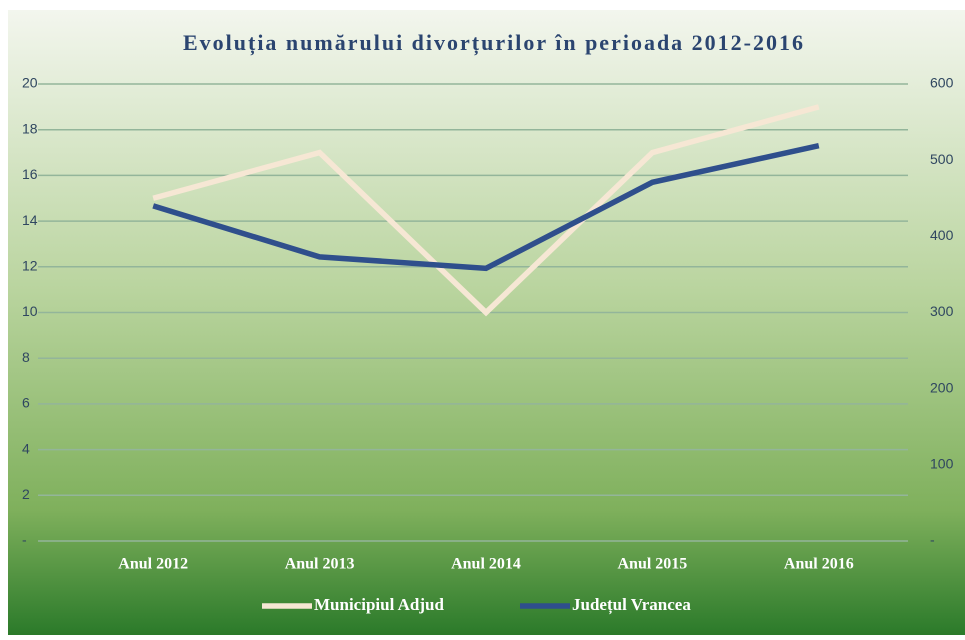 This screenshot has width=965, height=640. I want to click on series-line, so click(486, 207).